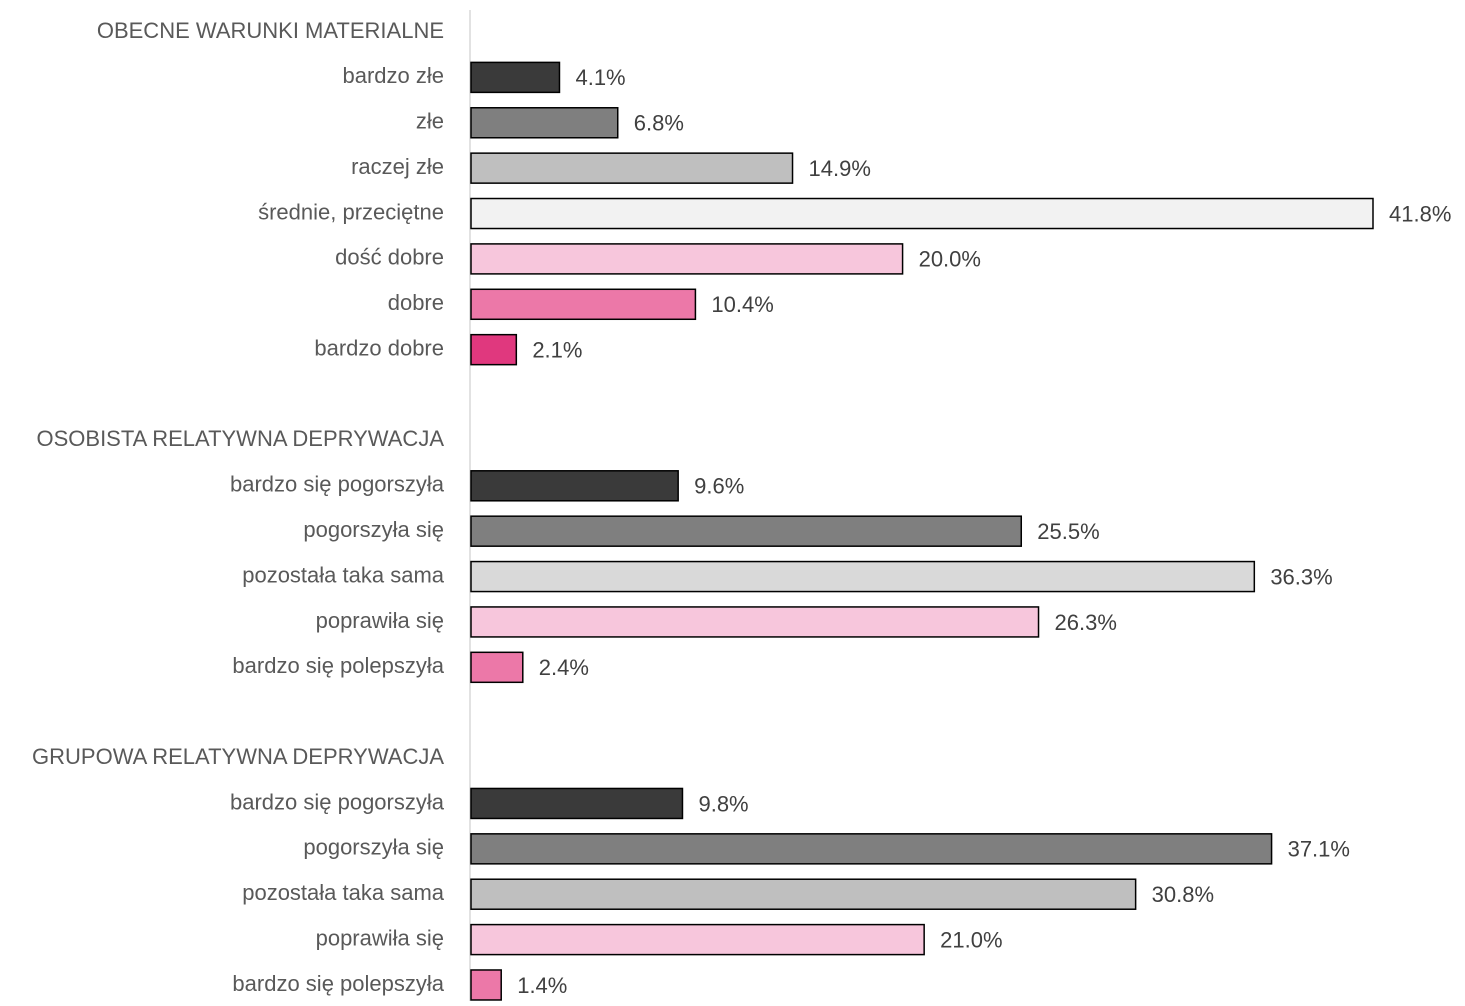 This screenshot has width=1465, height=1006. What do you see at coordinates (430, 121) in the screenshot?
I see `category-label: złe` at bounding box center [430, 121].